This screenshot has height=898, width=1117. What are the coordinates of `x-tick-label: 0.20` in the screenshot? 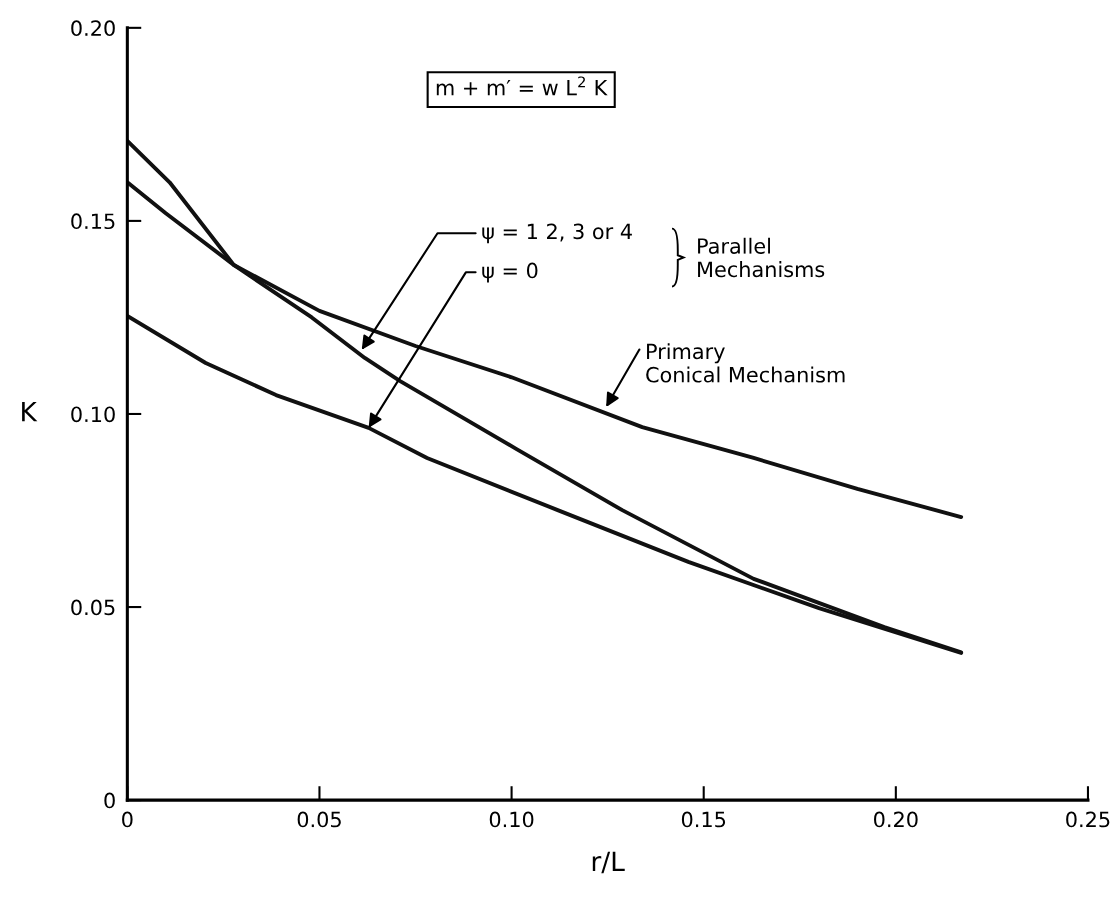 It's located at (896, 819).